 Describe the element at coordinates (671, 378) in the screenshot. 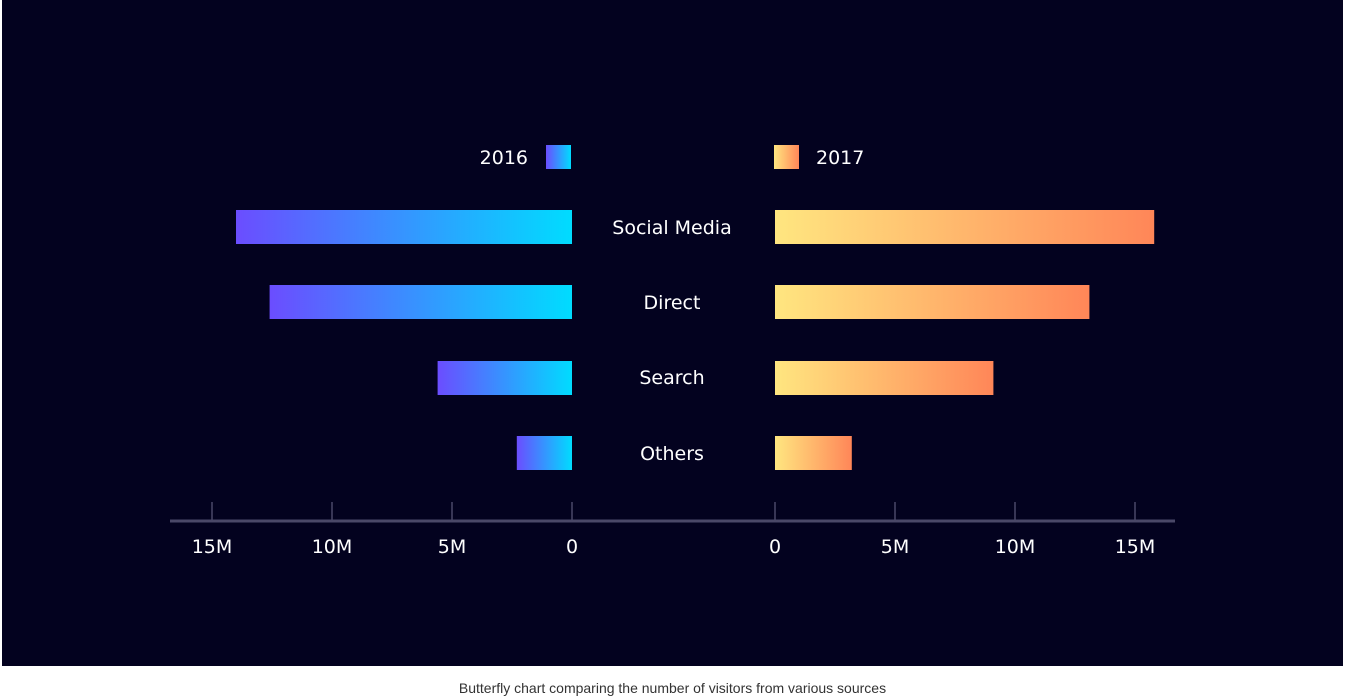

I see `category-label-search: Search` at that location.